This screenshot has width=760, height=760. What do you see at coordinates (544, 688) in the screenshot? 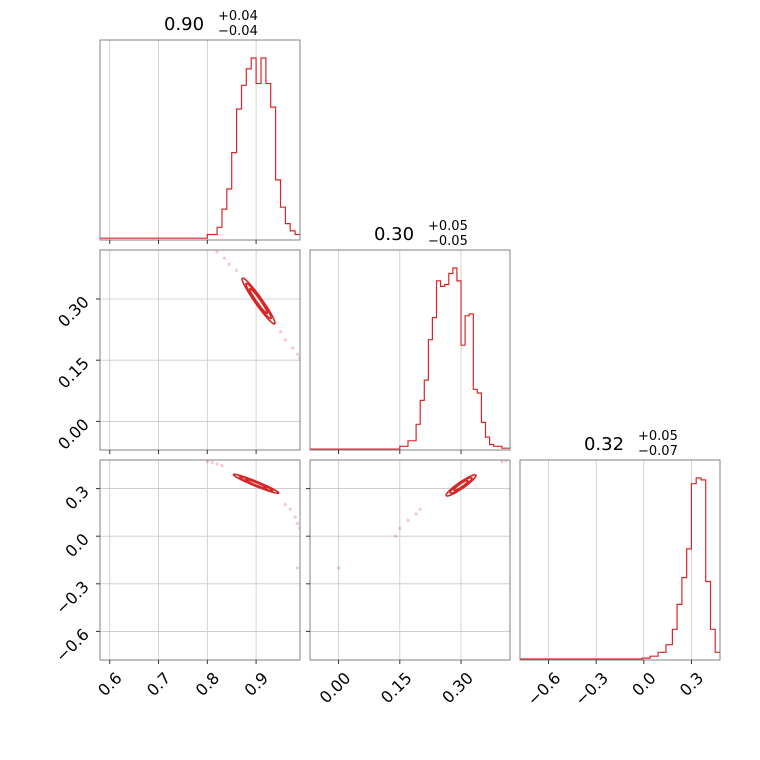
I see `x-tick-label: −0.6` at bounding box center [544, 688].